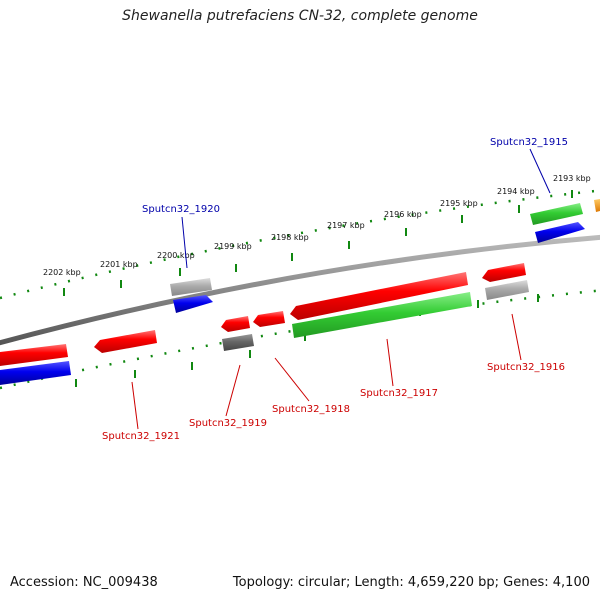 The height and width of the screenshot is (600, 600). Describe the element at coordinates (135, 405) in the screenshot. I see `leader-1921` at that location.